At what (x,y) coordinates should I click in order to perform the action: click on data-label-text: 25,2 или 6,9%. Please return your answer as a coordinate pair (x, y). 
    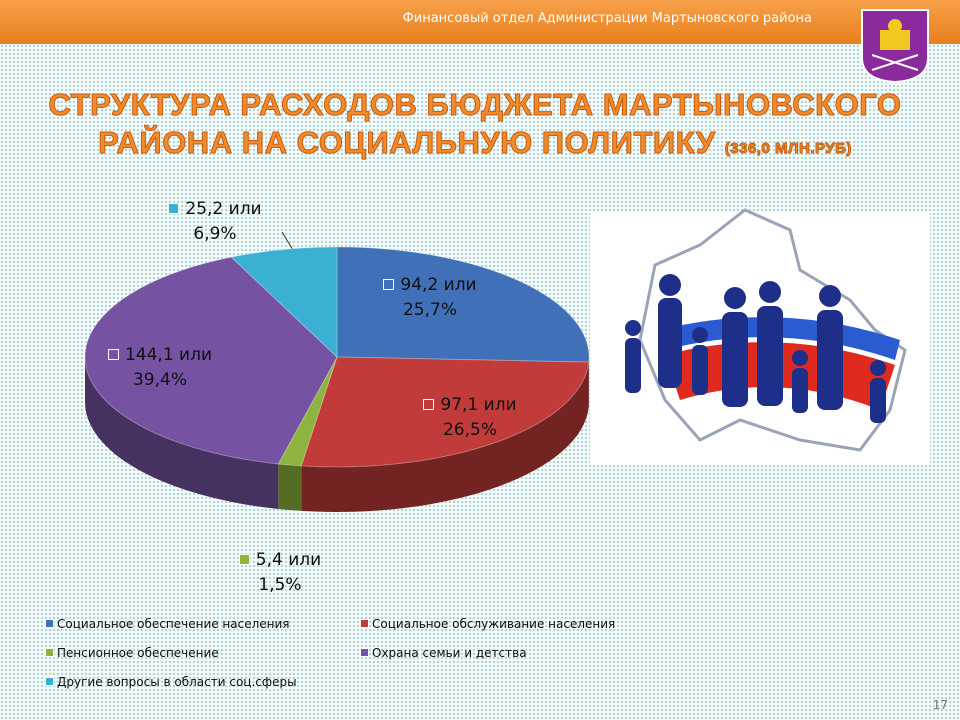
    Looking at the image, I should click on (223, 221).